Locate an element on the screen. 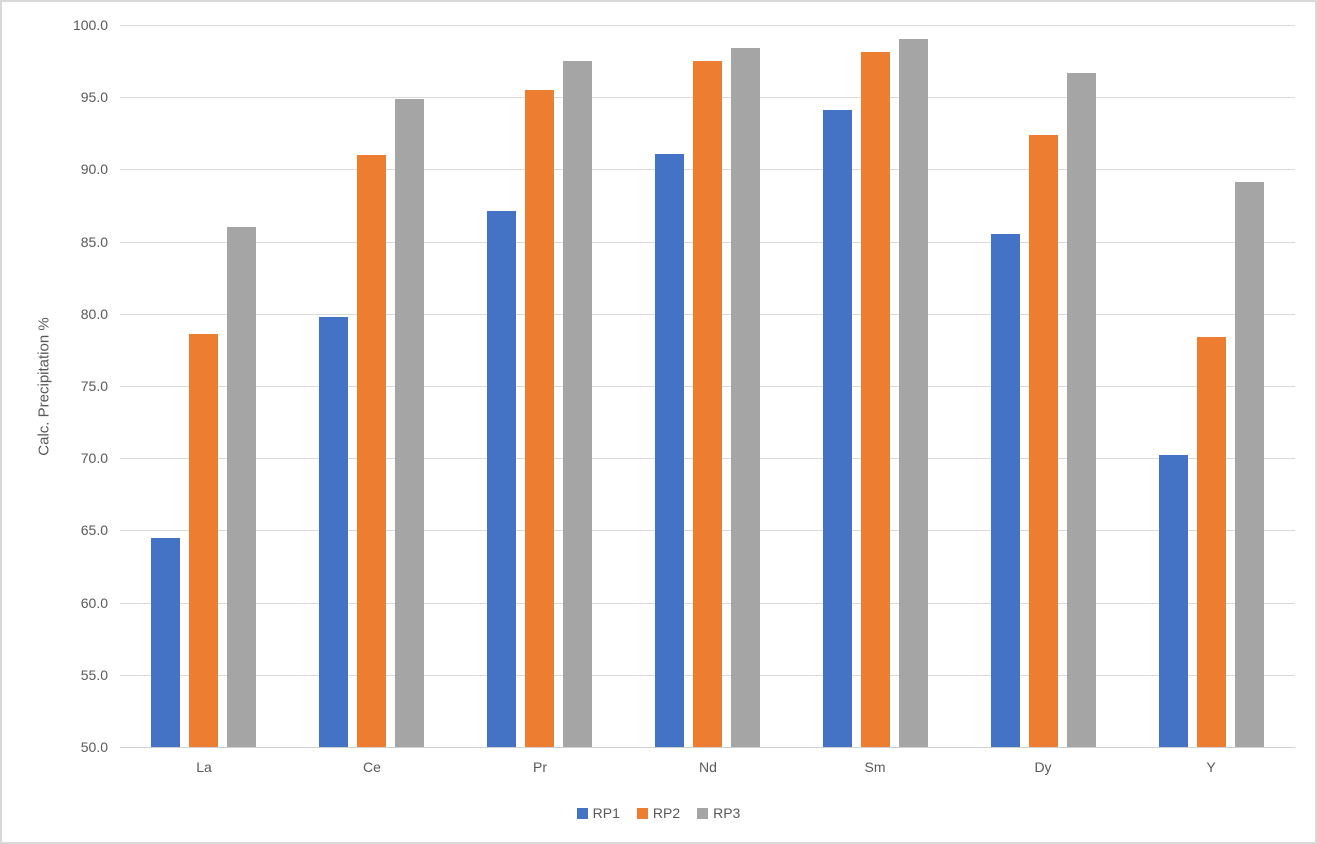  y-tick-label: 90.0 is located at coordinates (94, 169).